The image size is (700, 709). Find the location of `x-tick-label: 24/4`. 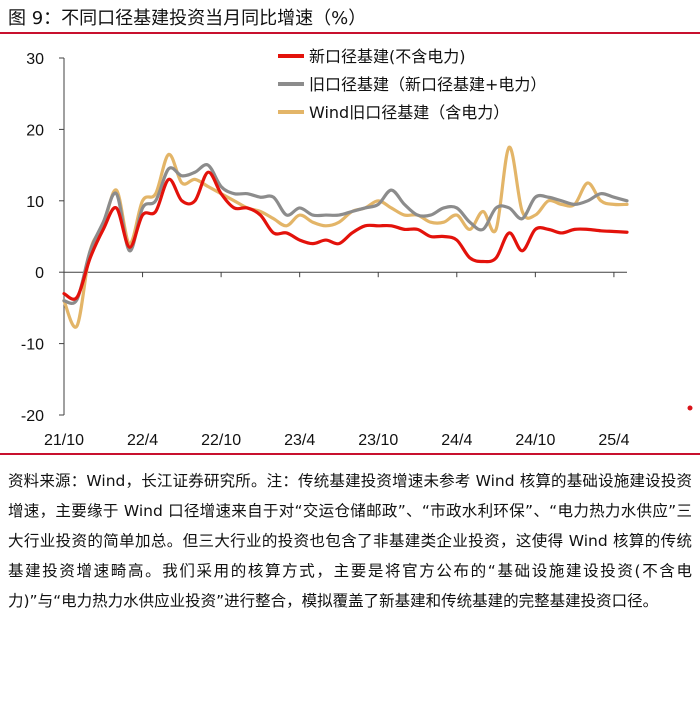

x-tick-label: 24/4 is located at coordinates (456, 440).